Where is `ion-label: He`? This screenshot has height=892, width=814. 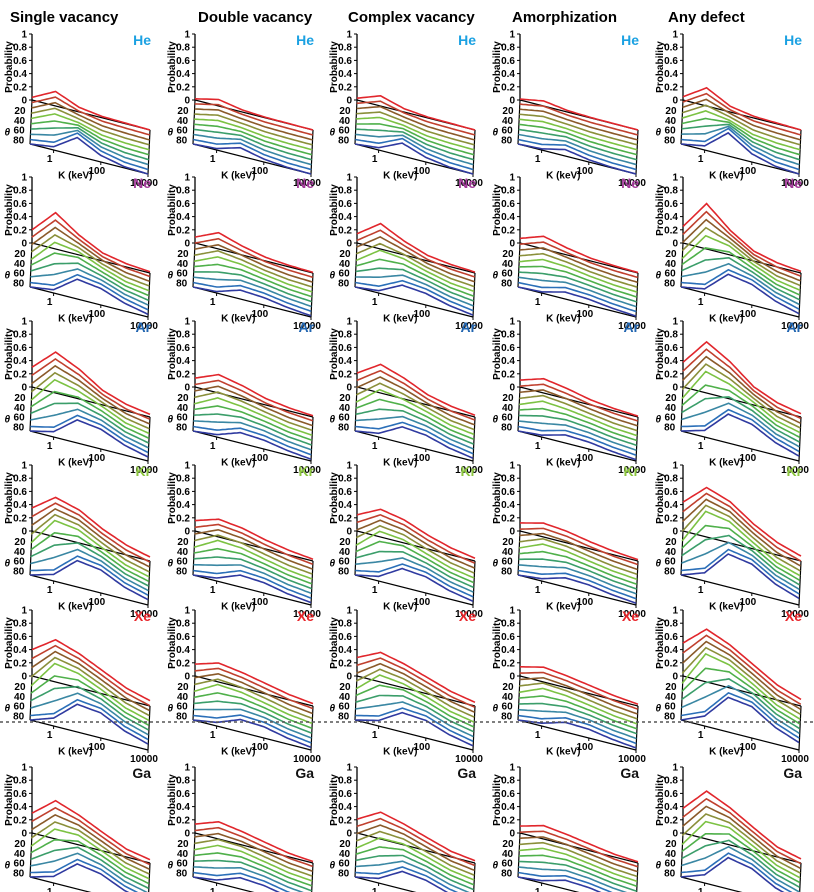 ion-label: He is located at coordinates (630, 40).